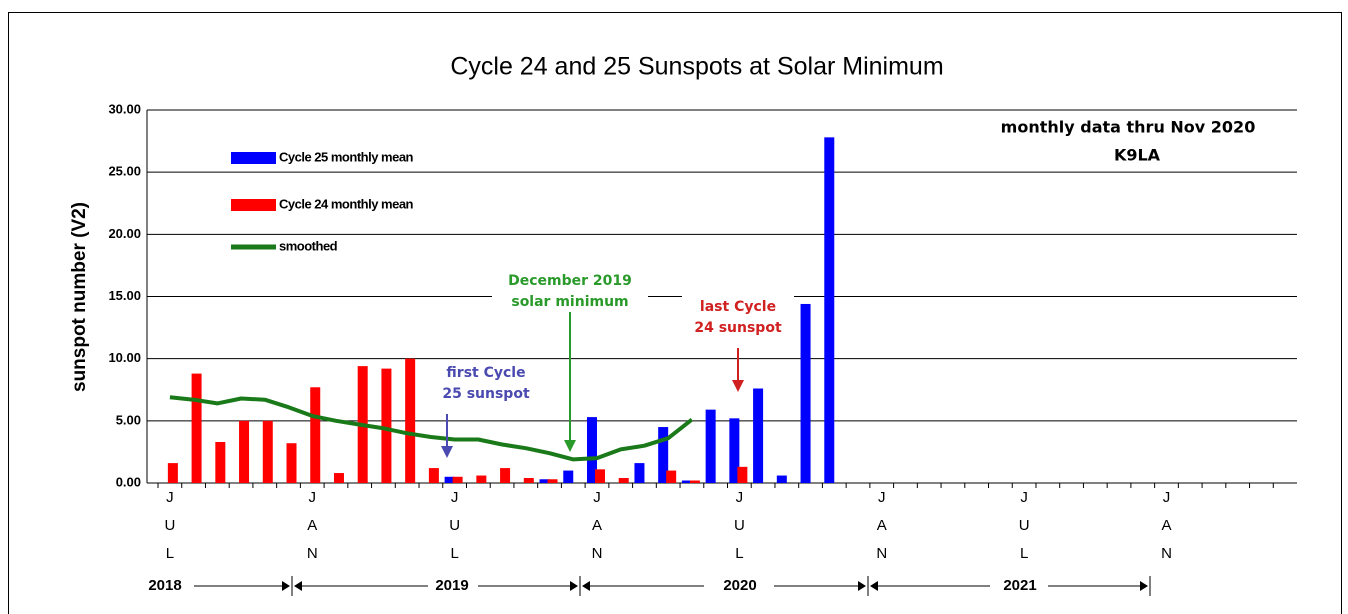 This screenshot has width=1348, height=614. I want to click on y-tick-label: 30.00, so click(124, 108).